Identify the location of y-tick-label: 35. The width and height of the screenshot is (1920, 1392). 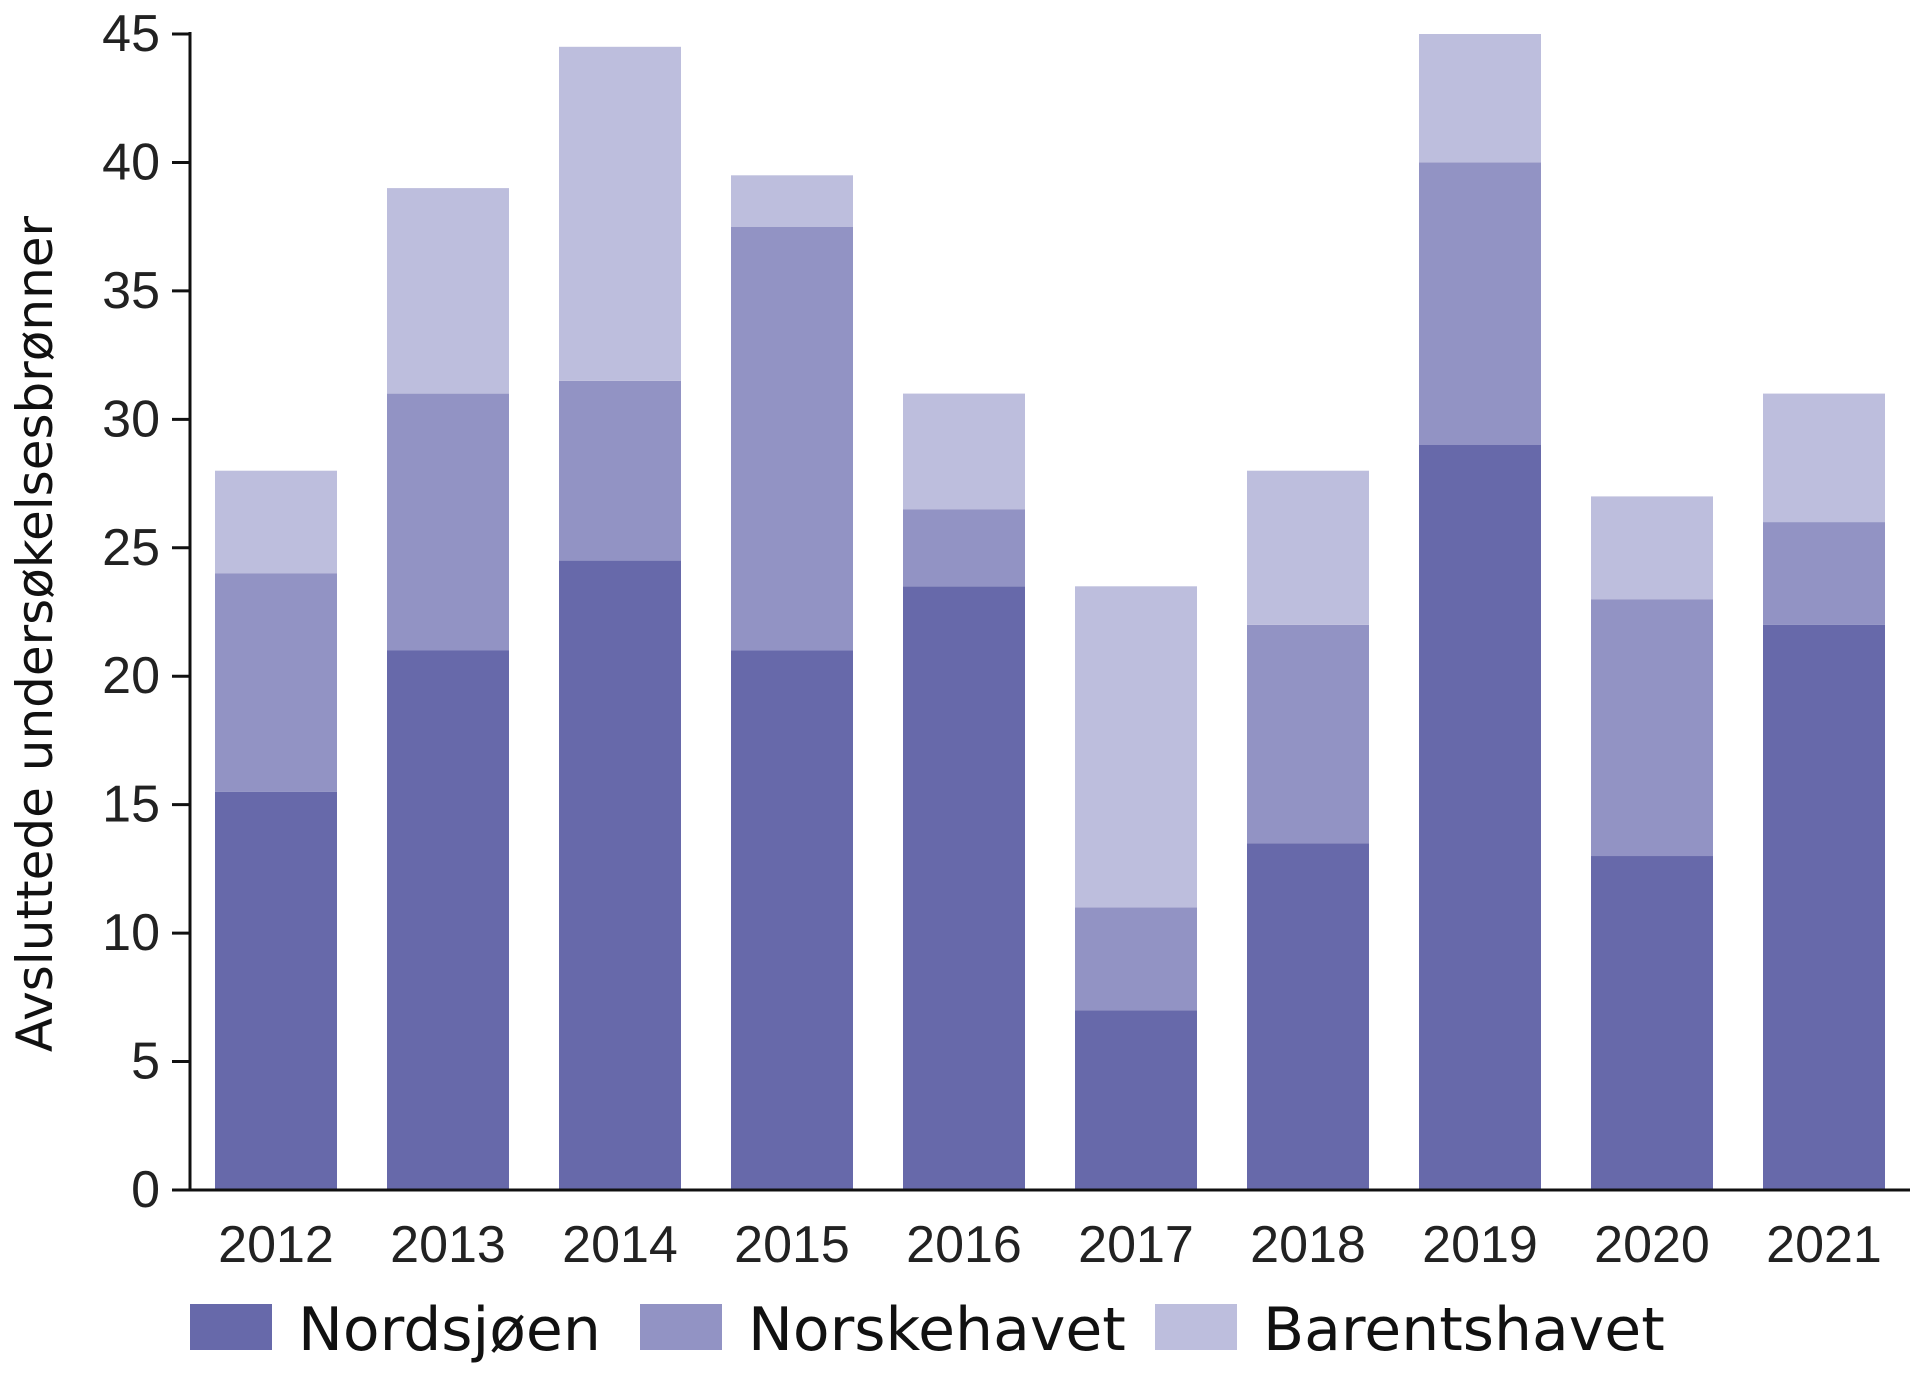
(131, 291).